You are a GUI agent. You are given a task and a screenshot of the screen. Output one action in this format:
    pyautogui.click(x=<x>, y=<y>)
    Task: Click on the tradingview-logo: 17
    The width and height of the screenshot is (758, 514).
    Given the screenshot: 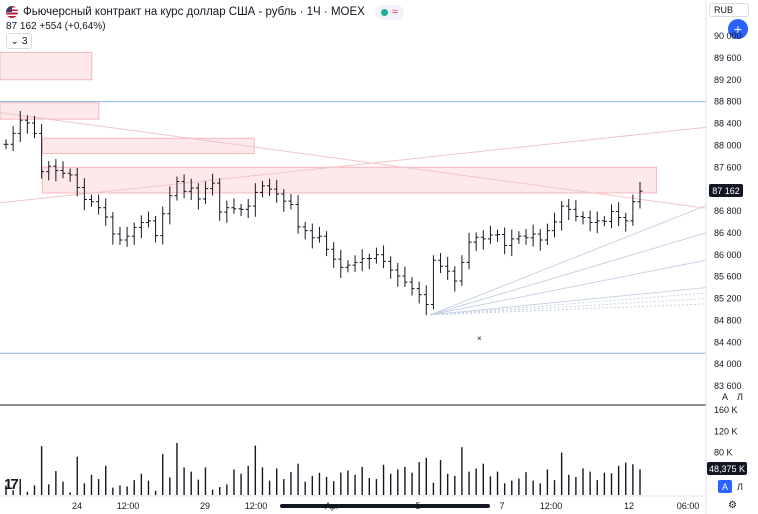 What is the action you would take?
    pyautogui.click(x=11, y=484)
    